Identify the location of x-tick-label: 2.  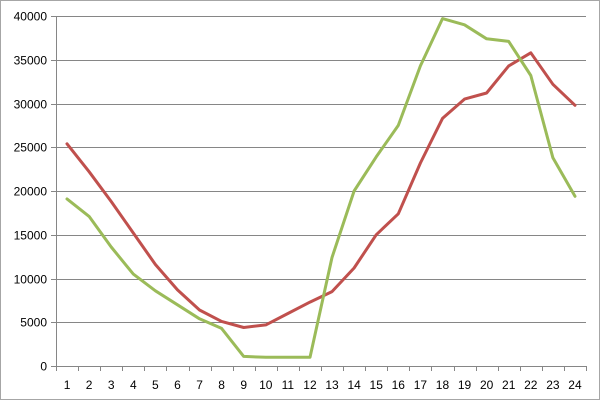
(89, 385).